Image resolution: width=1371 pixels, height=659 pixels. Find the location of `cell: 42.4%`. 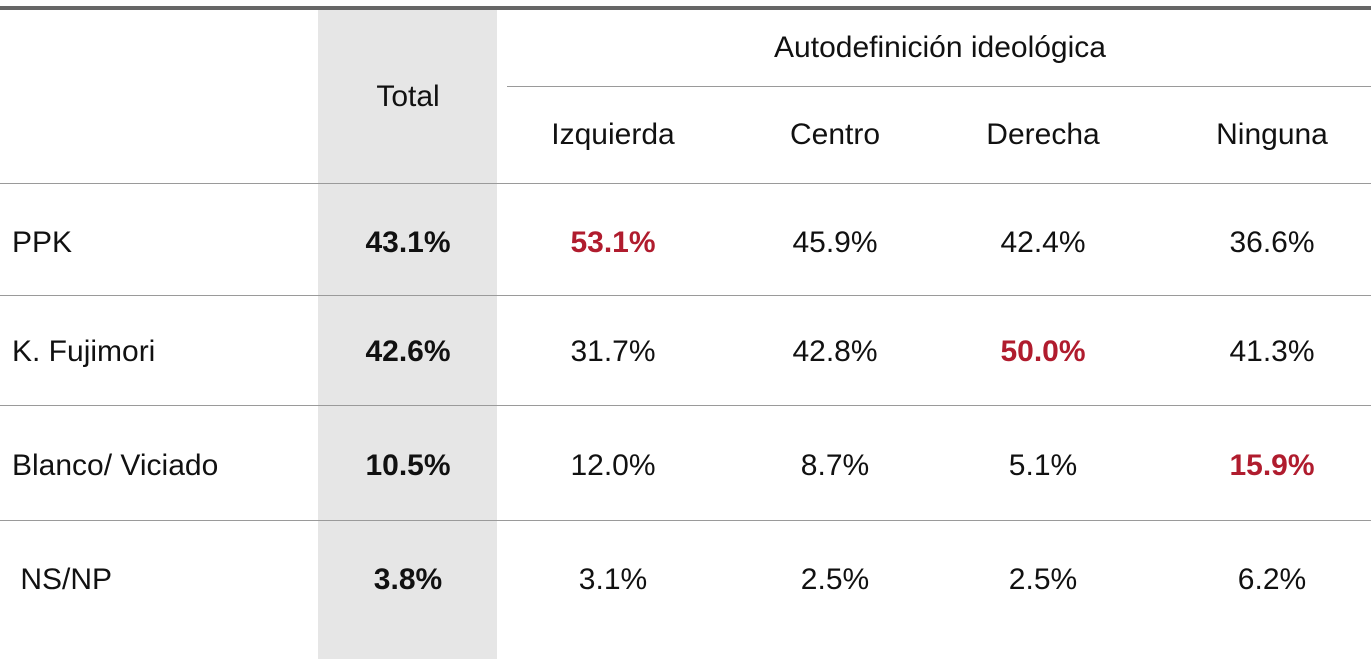

cell: 42.4% is located at coordinates (1043, 242).